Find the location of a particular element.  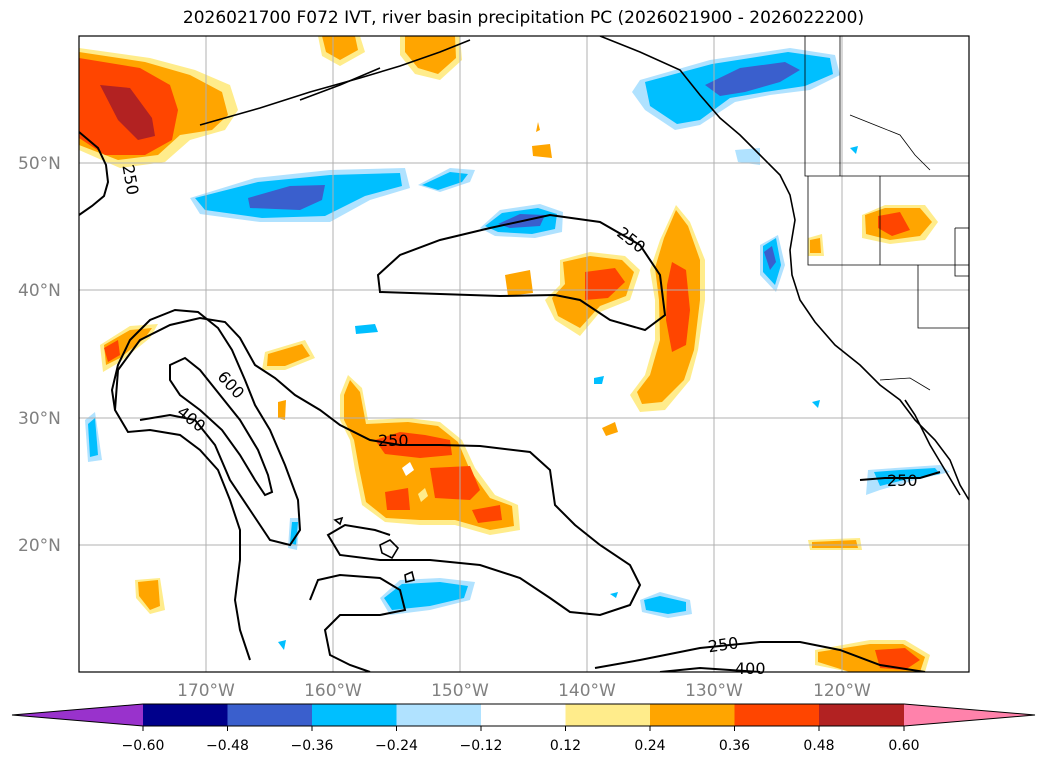

contour-label-250-south: 250 is located at coordinates (723, 644).